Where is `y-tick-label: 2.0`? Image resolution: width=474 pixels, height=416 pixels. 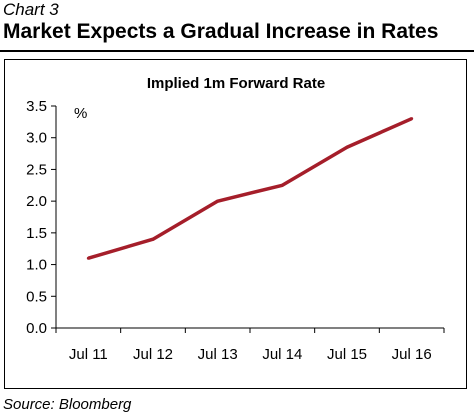
y-tick-label: 2.0 is located at coordinates (36, 201).